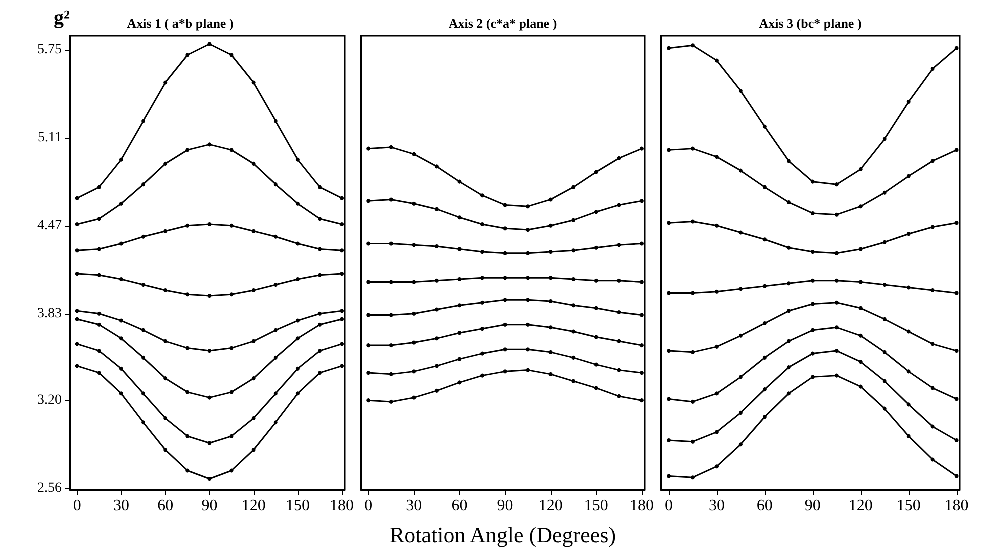  Describe the element at coordinates (956, 506) in the screenshot. I see `x-tick-label: 180` at that location.